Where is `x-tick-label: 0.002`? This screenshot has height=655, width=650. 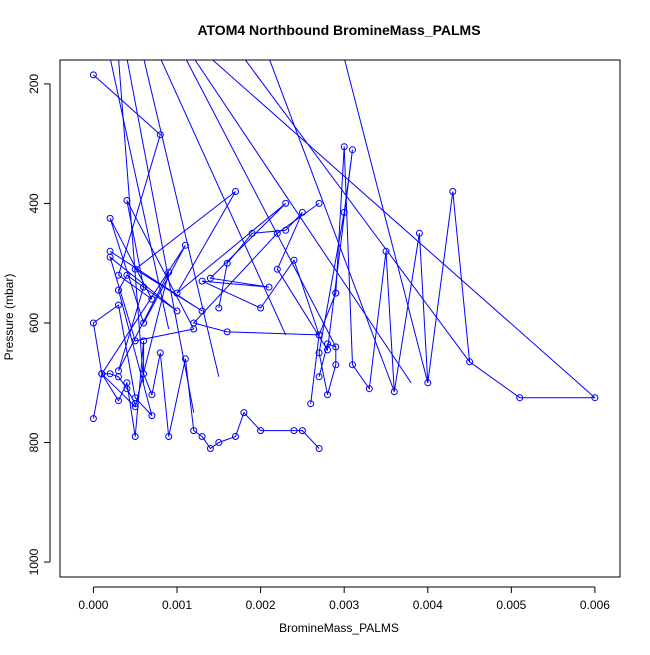 x-tick-label: 0.002 is located at coordinates (261, 605).